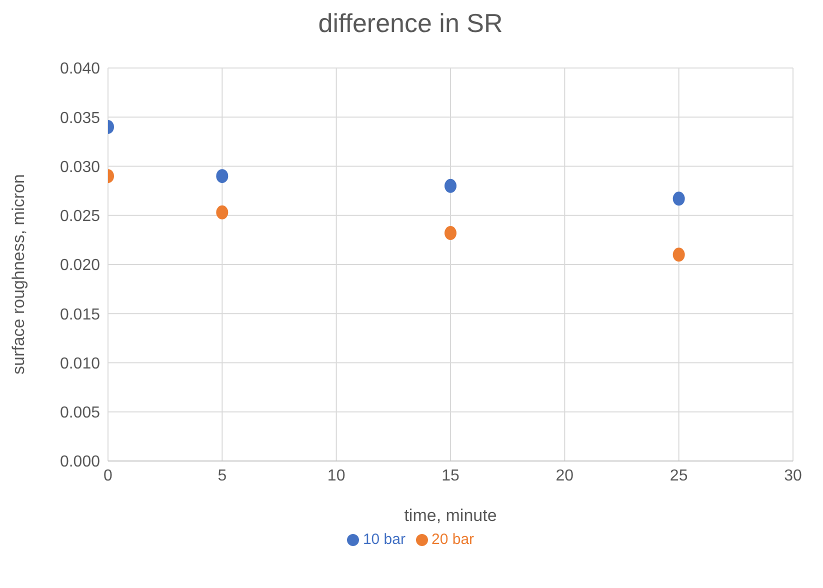 Image resolution: width=823 pixels, height=588 pixels. I want to click on y-axis-title: surface roughness, micron, so click(18, 274).